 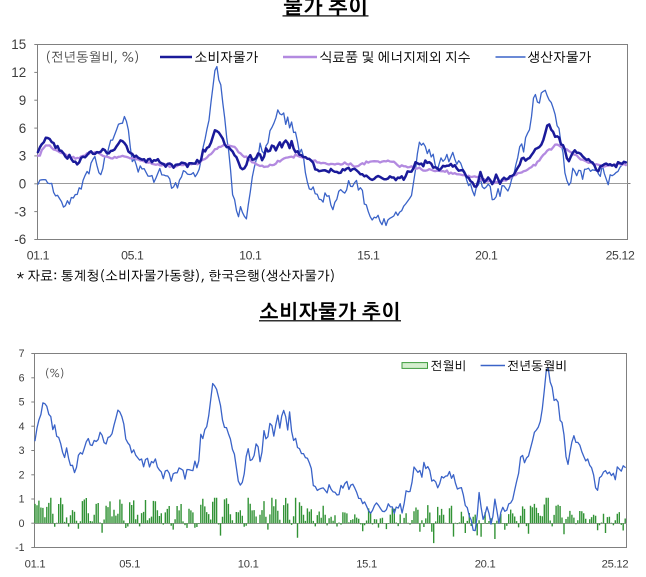 What do you see at coordinates (20, 239) in the screenshot?
I see `svg-text: -6` at bounding box center [20, 239].